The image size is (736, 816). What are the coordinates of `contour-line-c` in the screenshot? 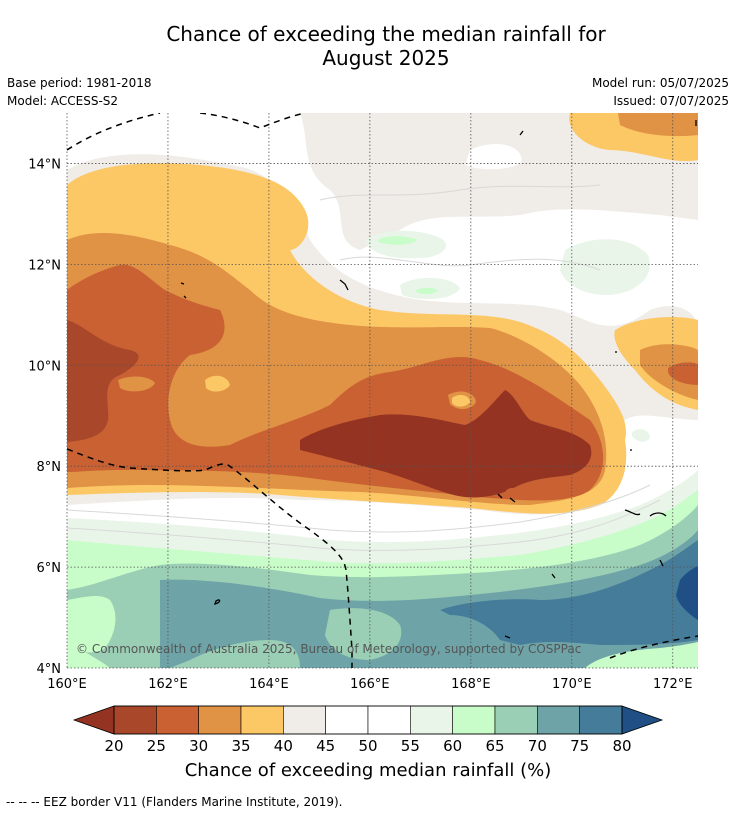 It's located at (470, 263).